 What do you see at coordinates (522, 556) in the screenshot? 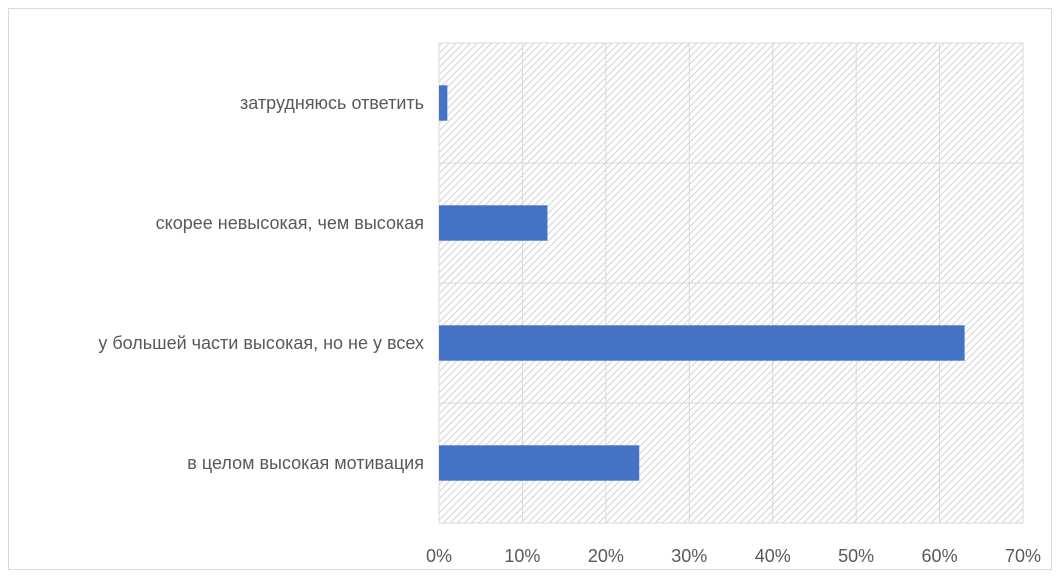
I see `x-tick-label: 10%` at bounding box center [522, 556].